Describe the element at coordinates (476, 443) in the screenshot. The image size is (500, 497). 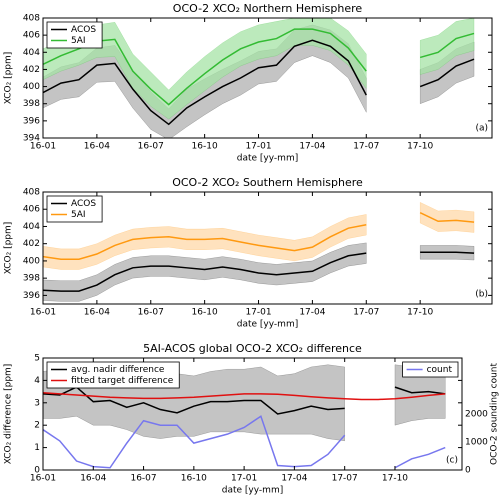
I see `y2-tick-label: 1000` at that location.